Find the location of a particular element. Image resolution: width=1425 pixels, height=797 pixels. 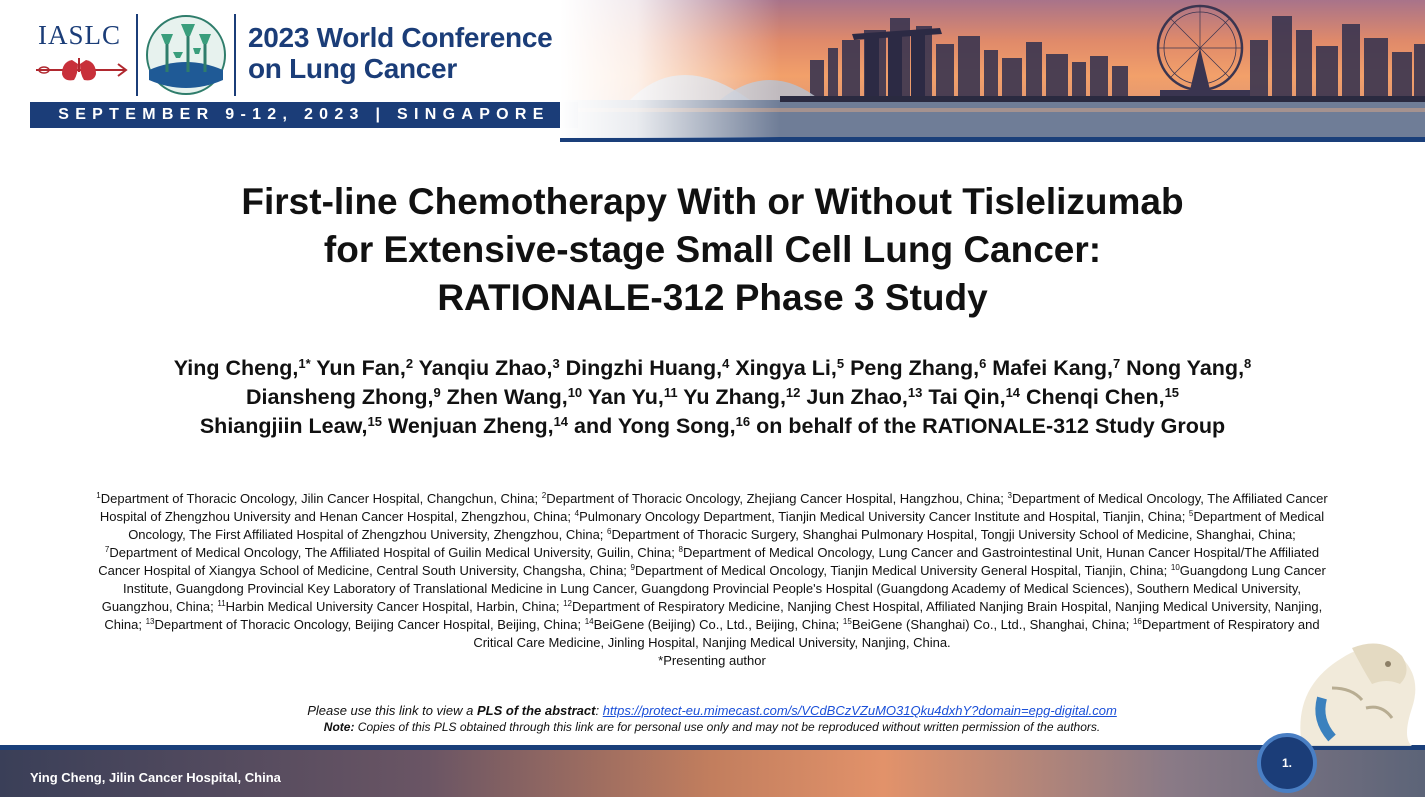

author-affiliation-number: 10 is located at coordinates (575, 392).